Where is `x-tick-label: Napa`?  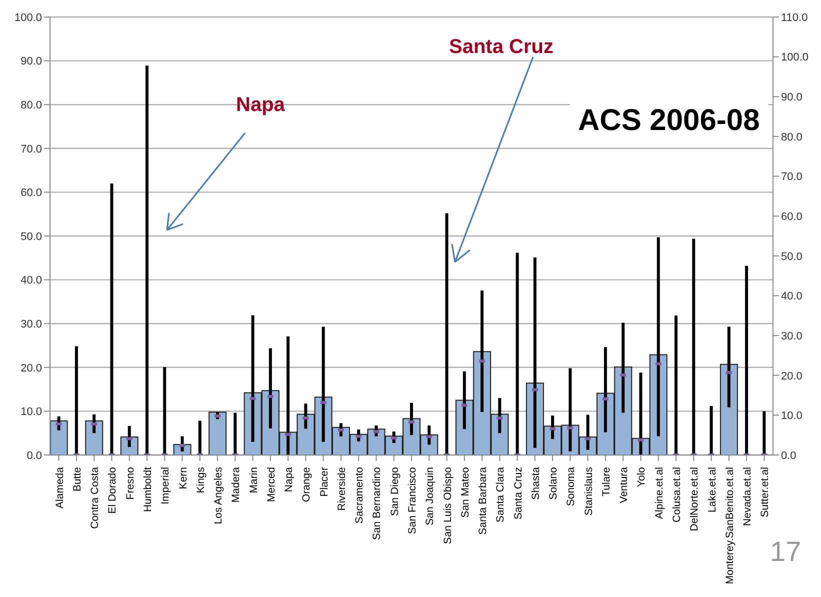 x-tick-label: Napa is located at coordinates (289, 479).